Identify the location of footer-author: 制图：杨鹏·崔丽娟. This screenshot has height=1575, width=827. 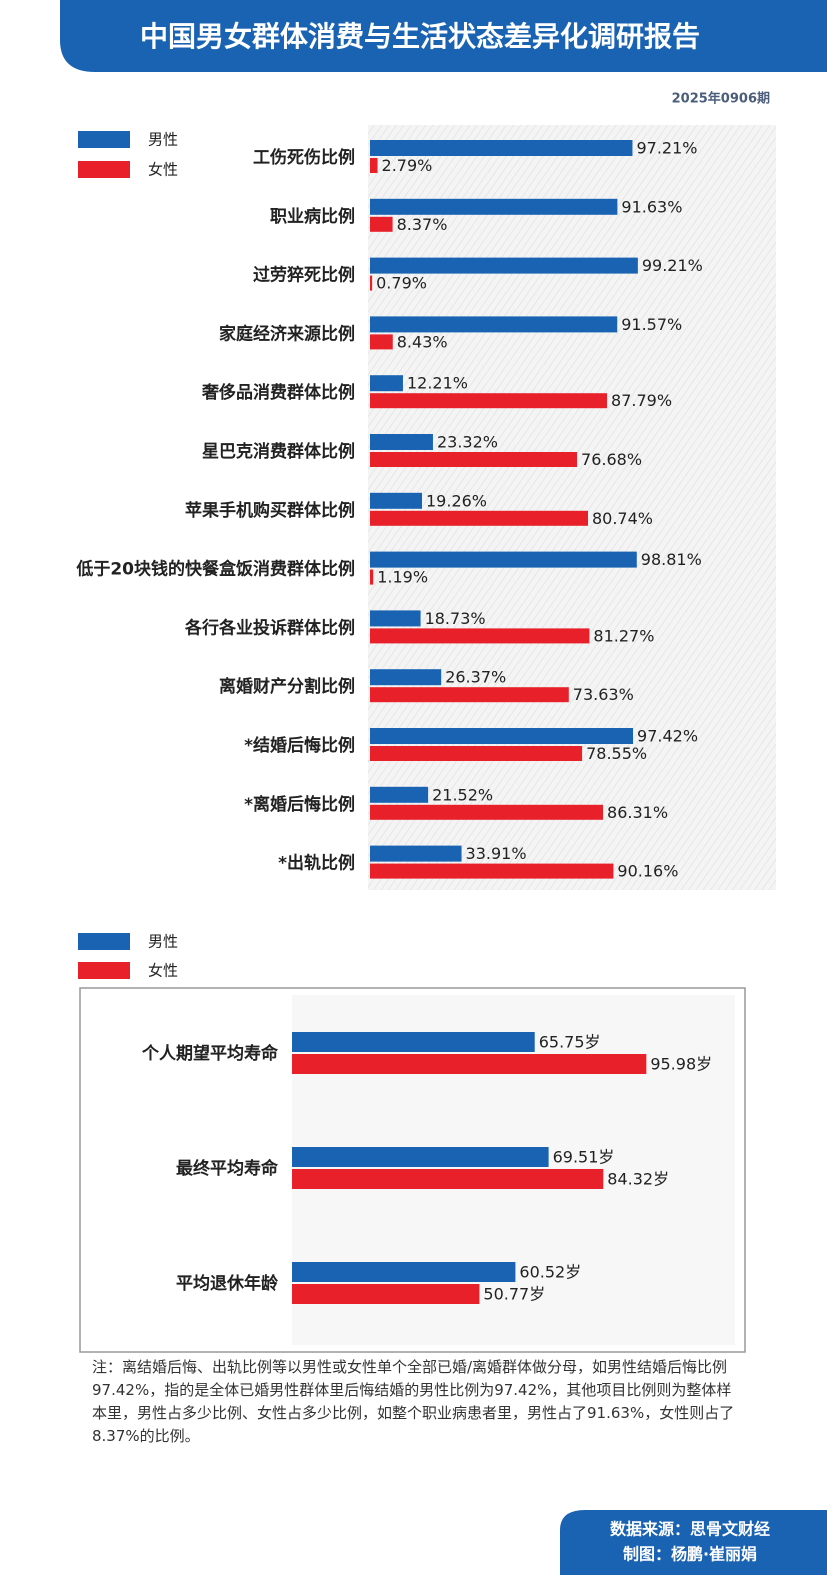
(690, 1554).